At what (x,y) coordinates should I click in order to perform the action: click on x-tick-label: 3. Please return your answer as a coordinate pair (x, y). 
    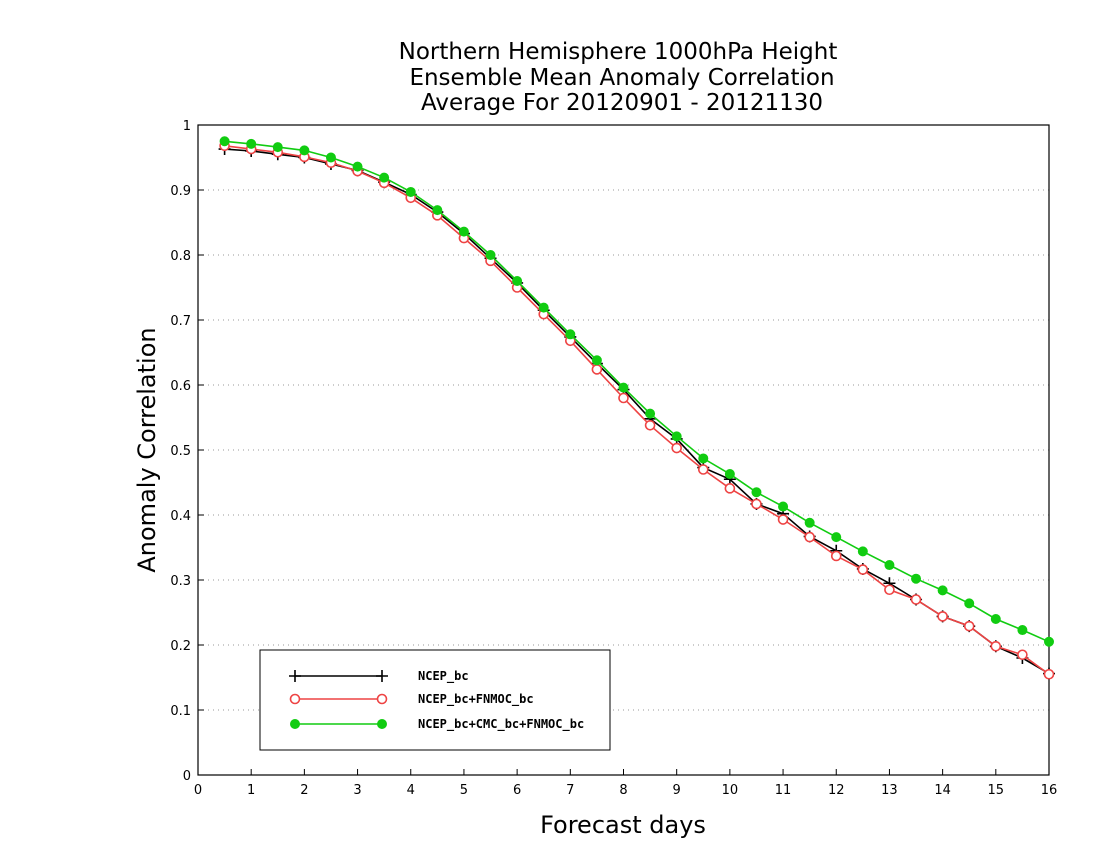
    Looking at the image, I should click on (357, 790).